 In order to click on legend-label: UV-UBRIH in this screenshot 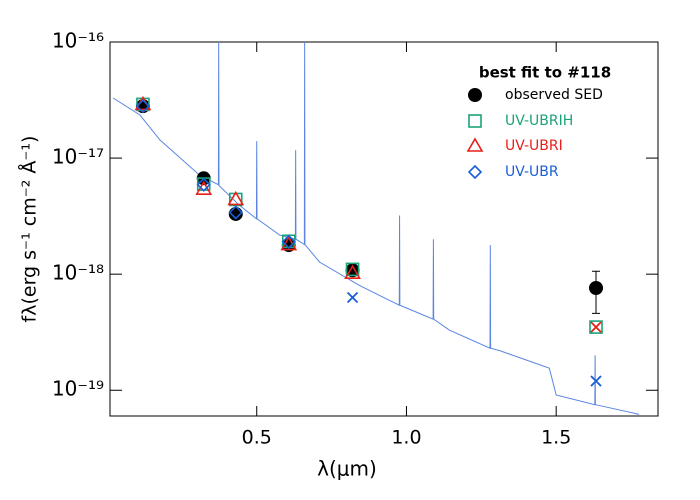, I will do `click(539, 121)`.